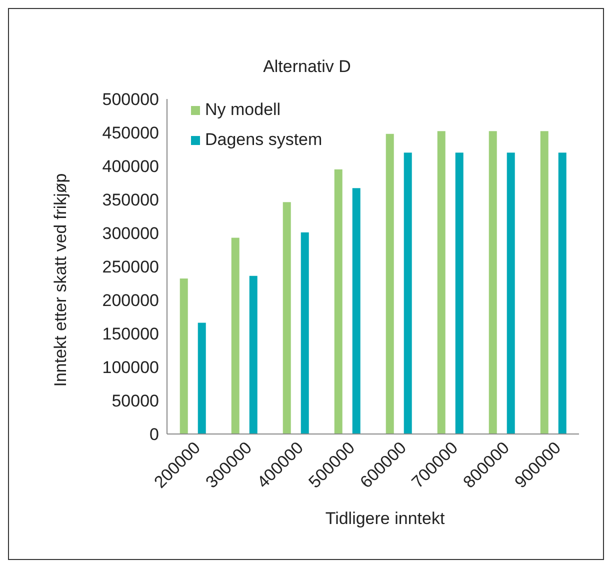 This screenshot has height=572, width=616. Describe the element at coordinates (243, 110) in the screenshot. I see `legend-label: Ny modell` at that location.